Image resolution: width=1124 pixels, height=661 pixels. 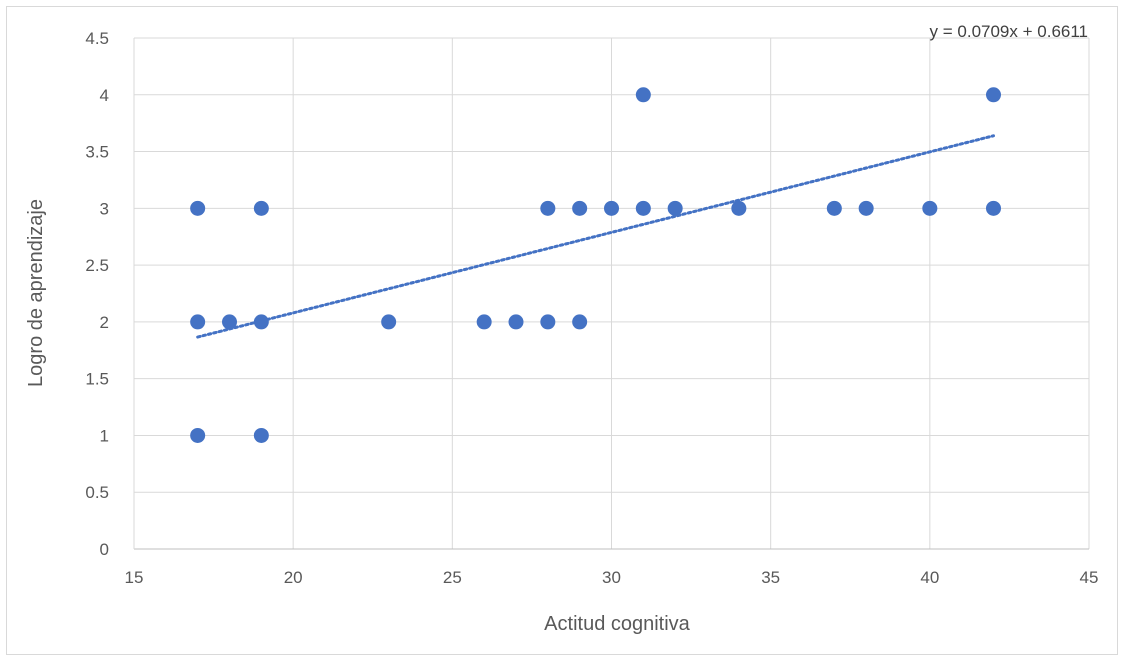 I want to click on y-tick-label: 3, so click(x=104, y=208).